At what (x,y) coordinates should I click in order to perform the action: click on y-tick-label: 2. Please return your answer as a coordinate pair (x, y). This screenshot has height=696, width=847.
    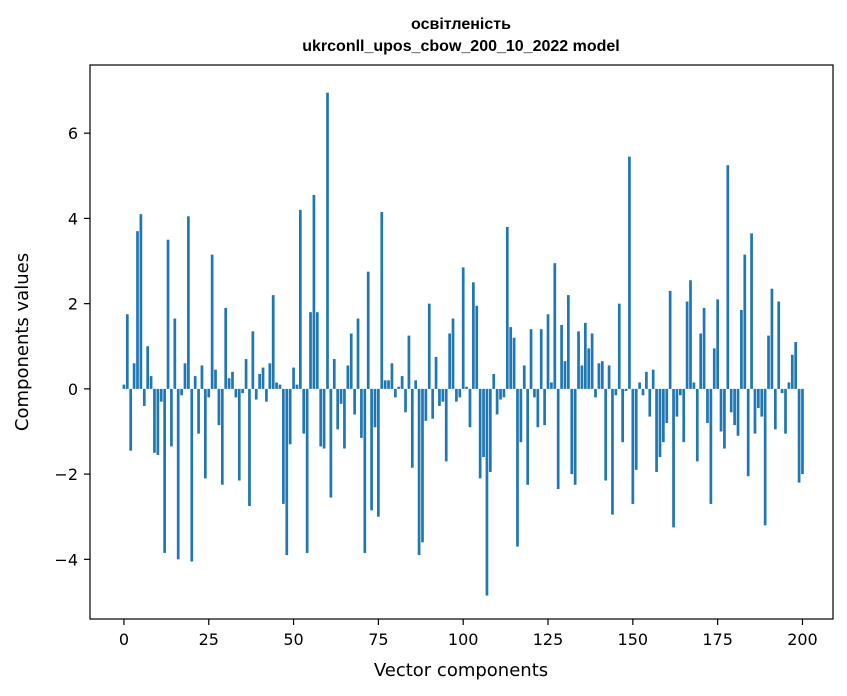
    Looking at the image, I should click on (73, 304).